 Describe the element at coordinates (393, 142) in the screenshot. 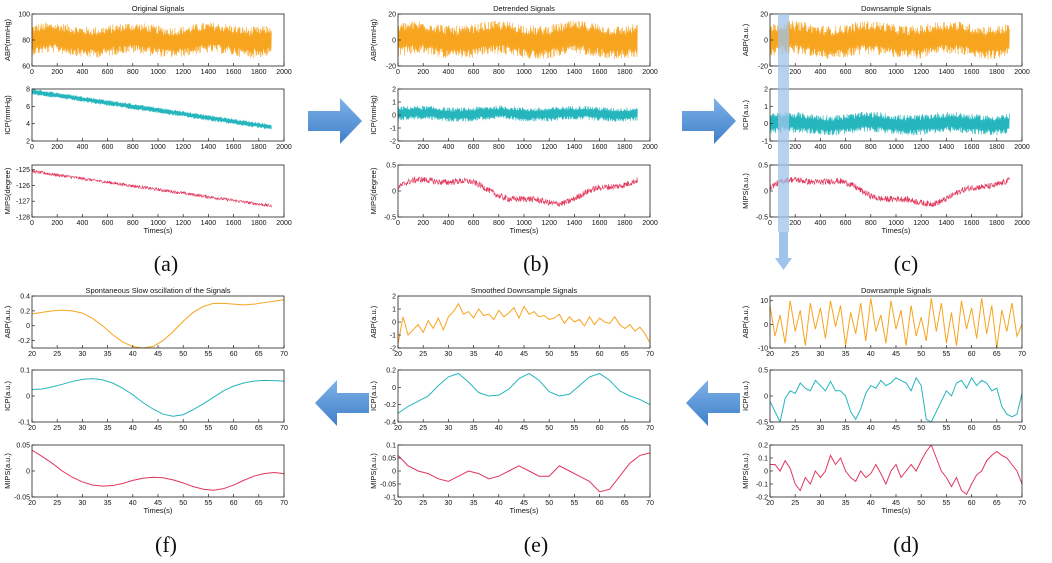

I see `y-tick-label: -2` at that location.